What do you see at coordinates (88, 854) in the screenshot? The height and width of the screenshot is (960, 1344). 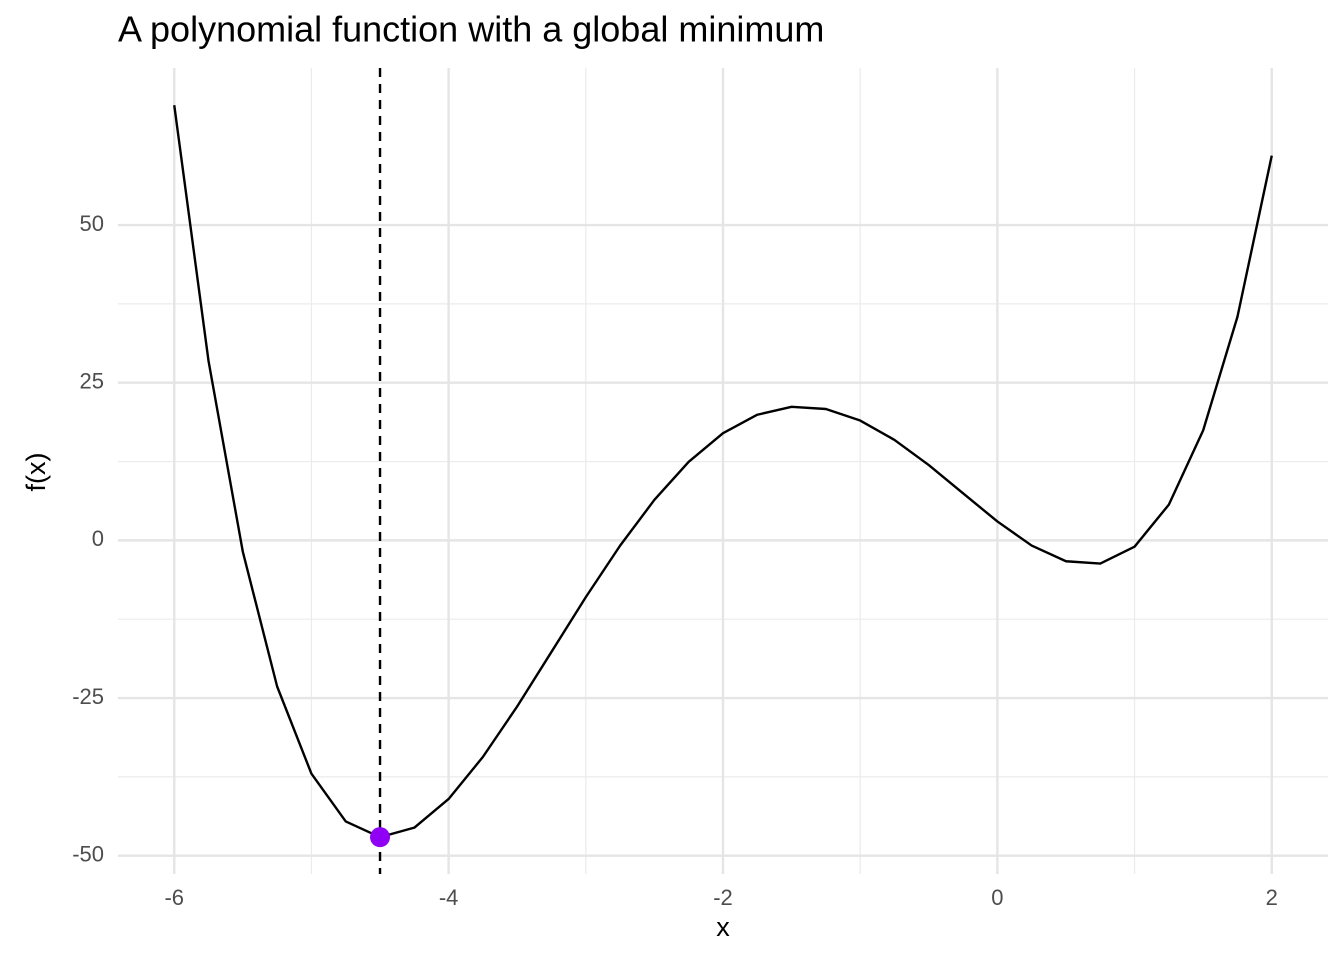 I see `y-tick-label: -50` at bounding box center [88, 854].